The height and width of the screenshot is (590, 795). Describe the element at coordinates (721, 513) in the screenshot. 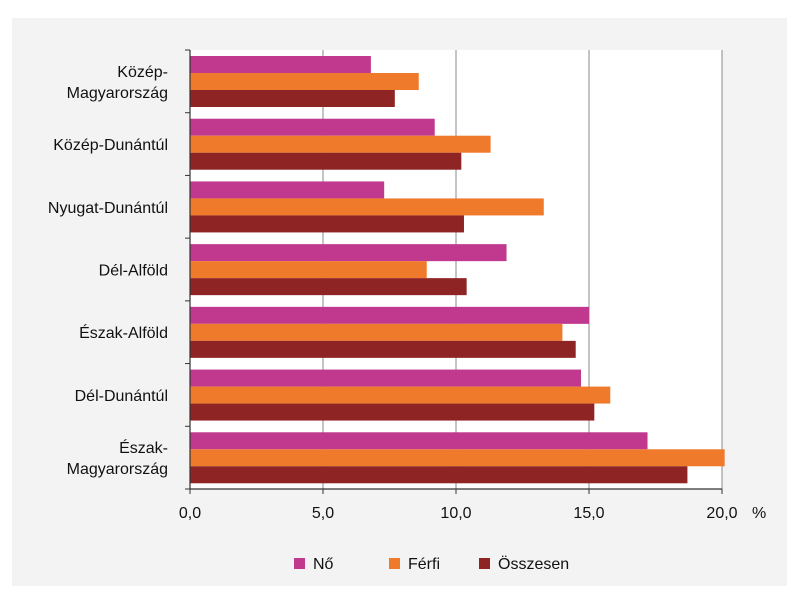

I see `x-tick-label: 20,0` at that location.